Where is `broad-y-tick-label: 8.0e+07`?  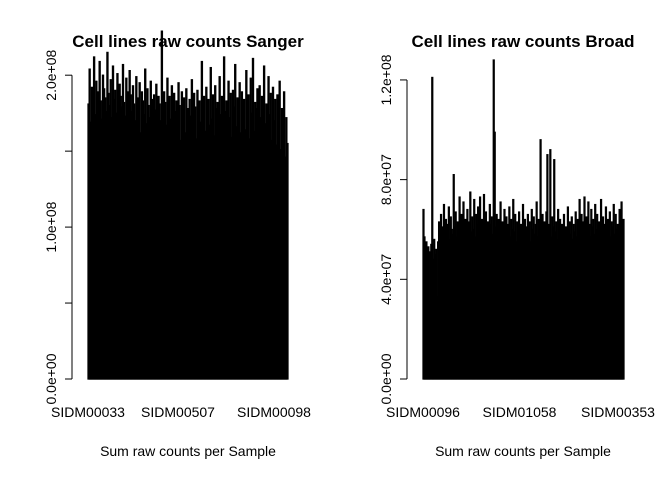 broad-y-tick-label: 8.0e+07 is located at coordinates (386, 179).